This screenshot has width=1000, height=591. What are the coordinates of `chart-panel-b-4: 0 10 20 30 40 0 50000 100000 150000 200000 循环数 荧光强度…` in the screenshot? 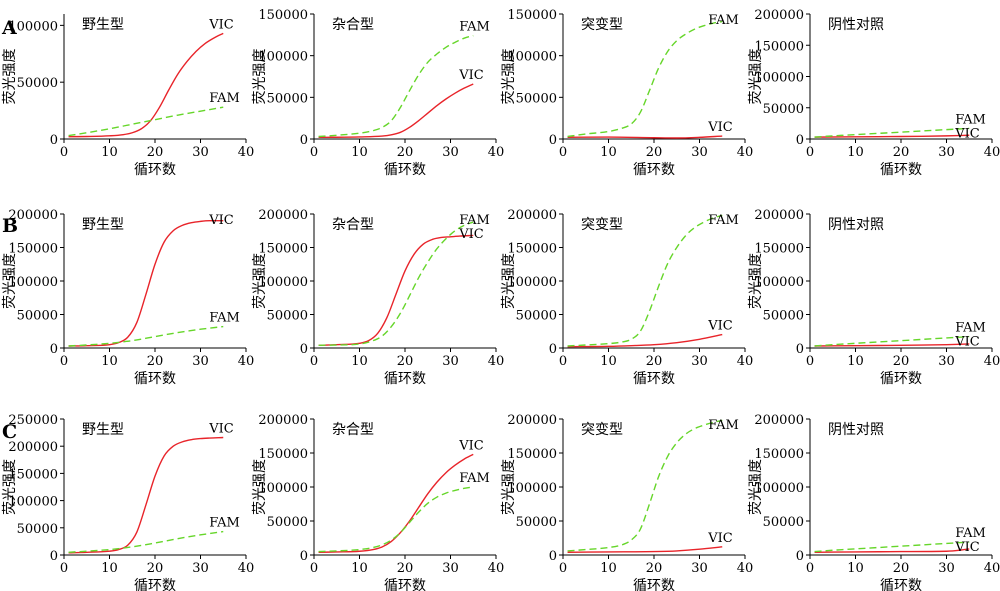 It's located at (873, 297).